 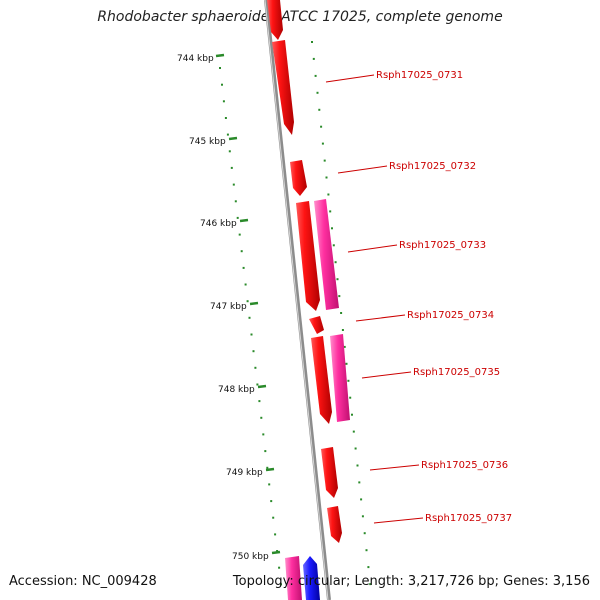 I want to click on scale-label-748: 748 kbp, so click(x=236, y=390).